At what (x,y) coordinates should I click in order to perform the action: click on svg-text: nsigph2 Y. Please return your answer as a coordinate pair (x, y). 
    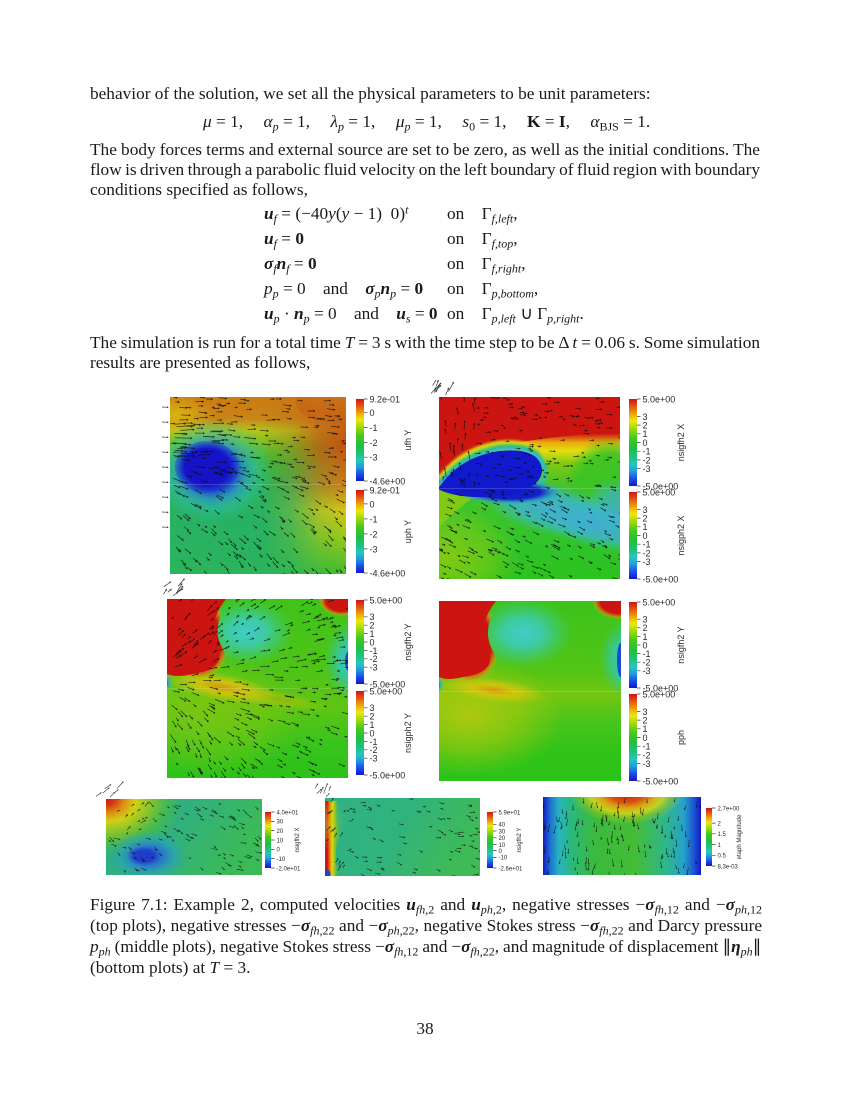
    Looking at the image, I should click on (408, 733).